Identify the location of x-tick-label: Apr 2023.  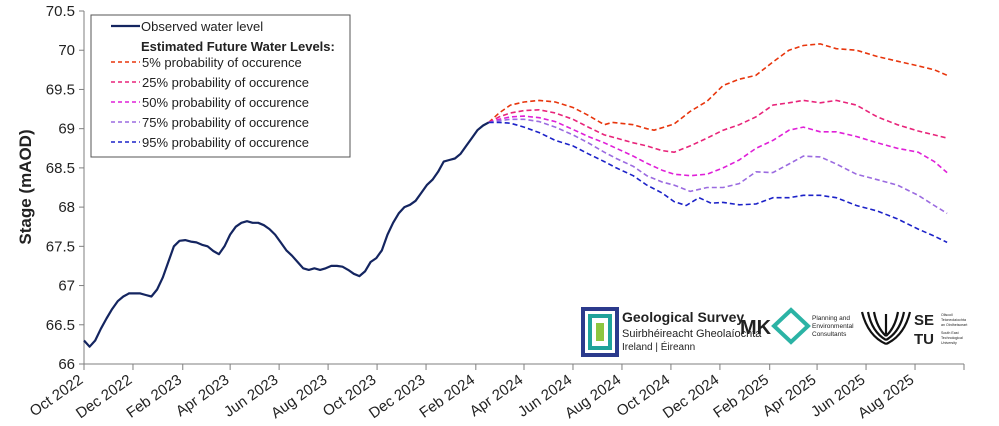
(203, 395).